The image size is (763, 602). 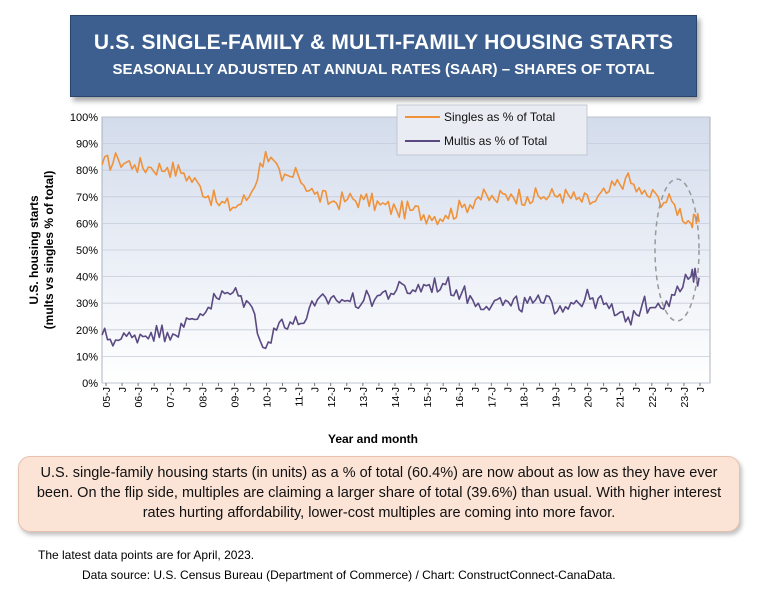 I want to click on y-tick-label: 50%, so click(x=87, y=251).